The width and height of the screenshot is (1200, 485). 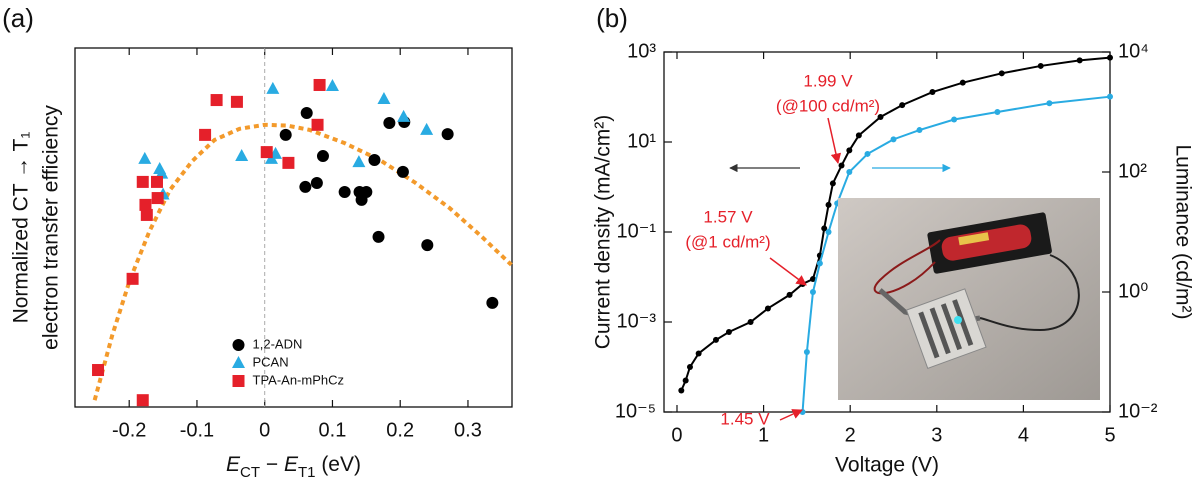 I want to click on device-photo, so click(x=969, y=299).